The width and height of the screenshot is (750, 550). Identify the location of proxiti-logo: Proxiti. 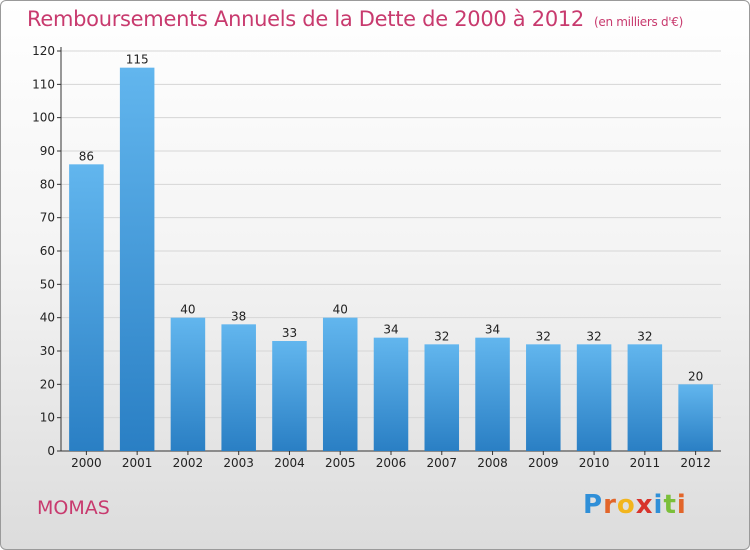
(635, 505).